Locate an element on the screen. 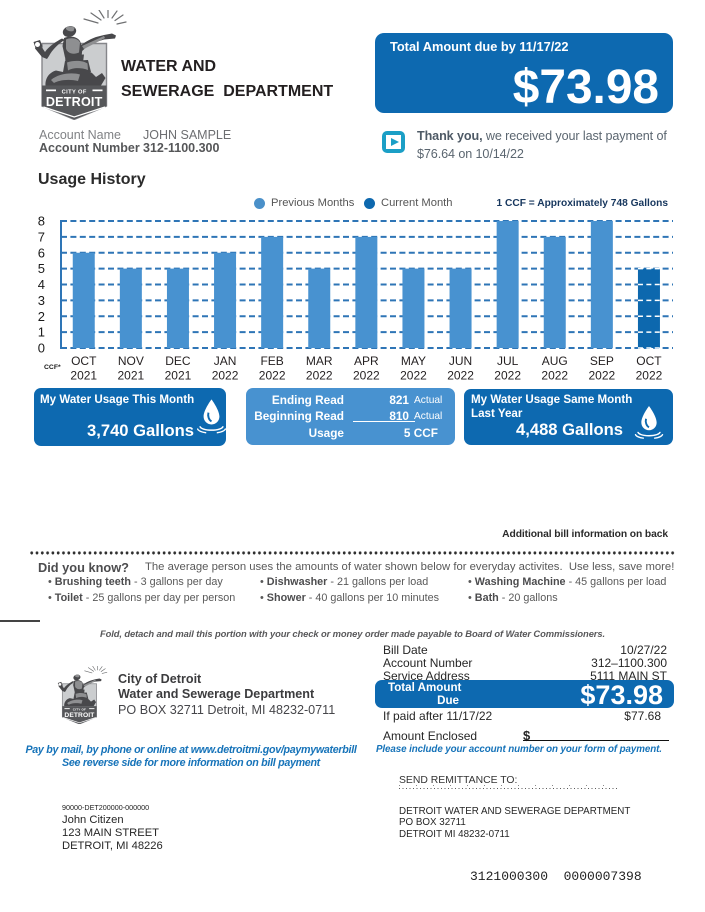 The image size is (705, 912). svg-text: 8 is located at coordinates (41, 221).